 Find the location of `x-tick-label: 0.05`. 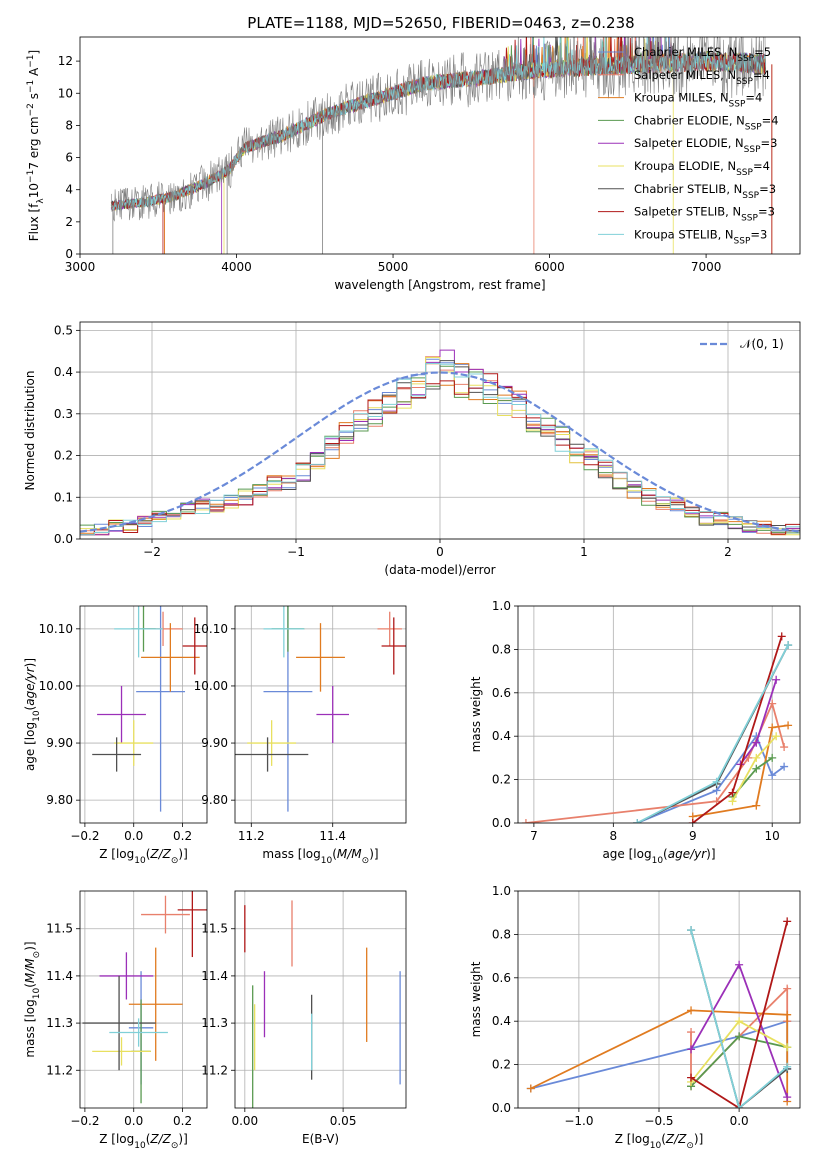

x-tick-label: 0.05 is located at coordinates (343, 1121).